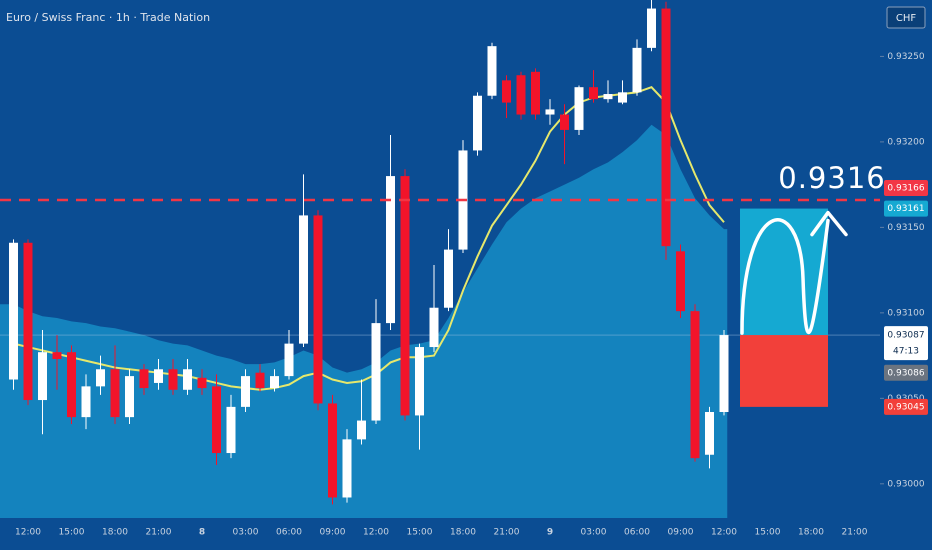 This screenshot has width=932, height=550. Describe the element at coordinates (905, 228) in the screenshot. I see `y-tick-label: 0.93150` at that location.